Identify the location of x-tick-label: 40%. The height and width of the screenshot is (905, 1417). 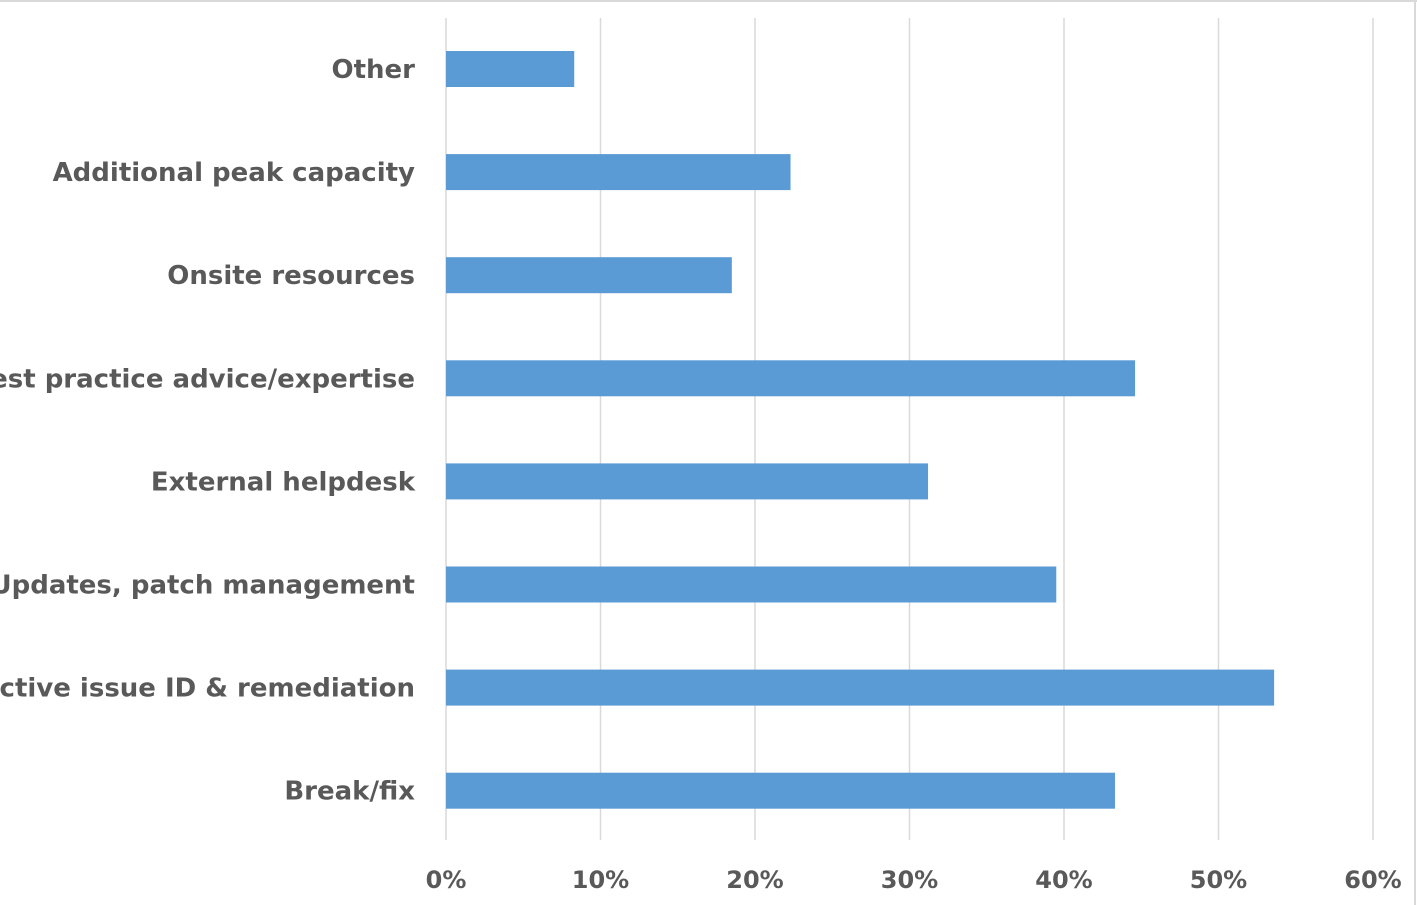
(1063, 880).